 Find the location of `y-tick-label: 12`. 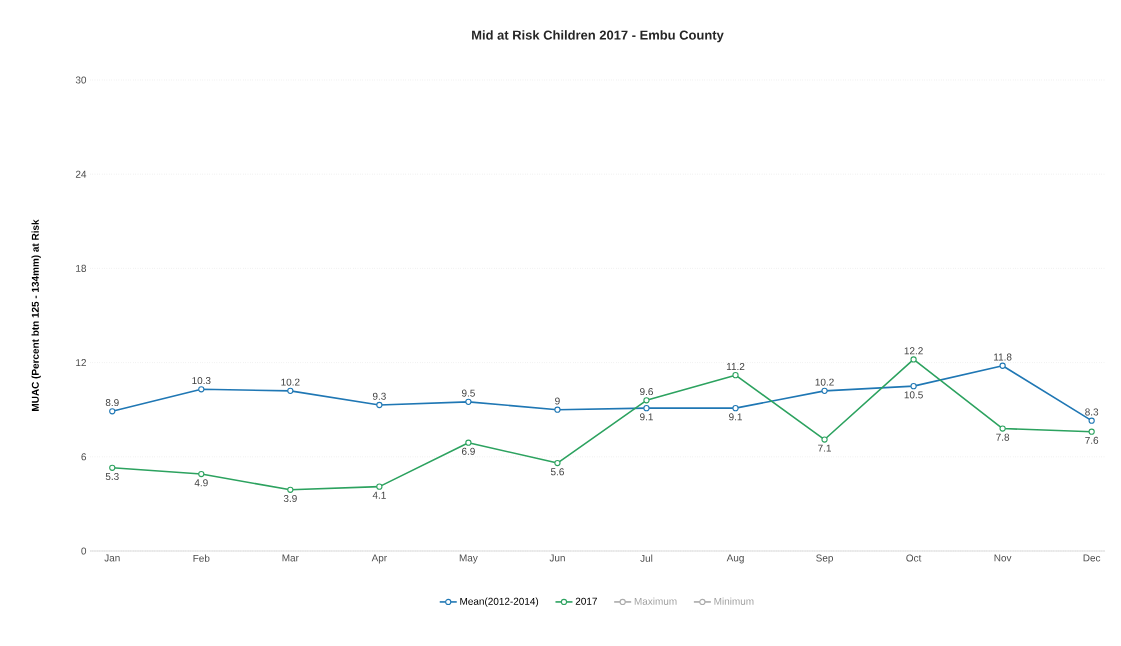

y-tick-label: 12 is located at coordinates (81, 363).